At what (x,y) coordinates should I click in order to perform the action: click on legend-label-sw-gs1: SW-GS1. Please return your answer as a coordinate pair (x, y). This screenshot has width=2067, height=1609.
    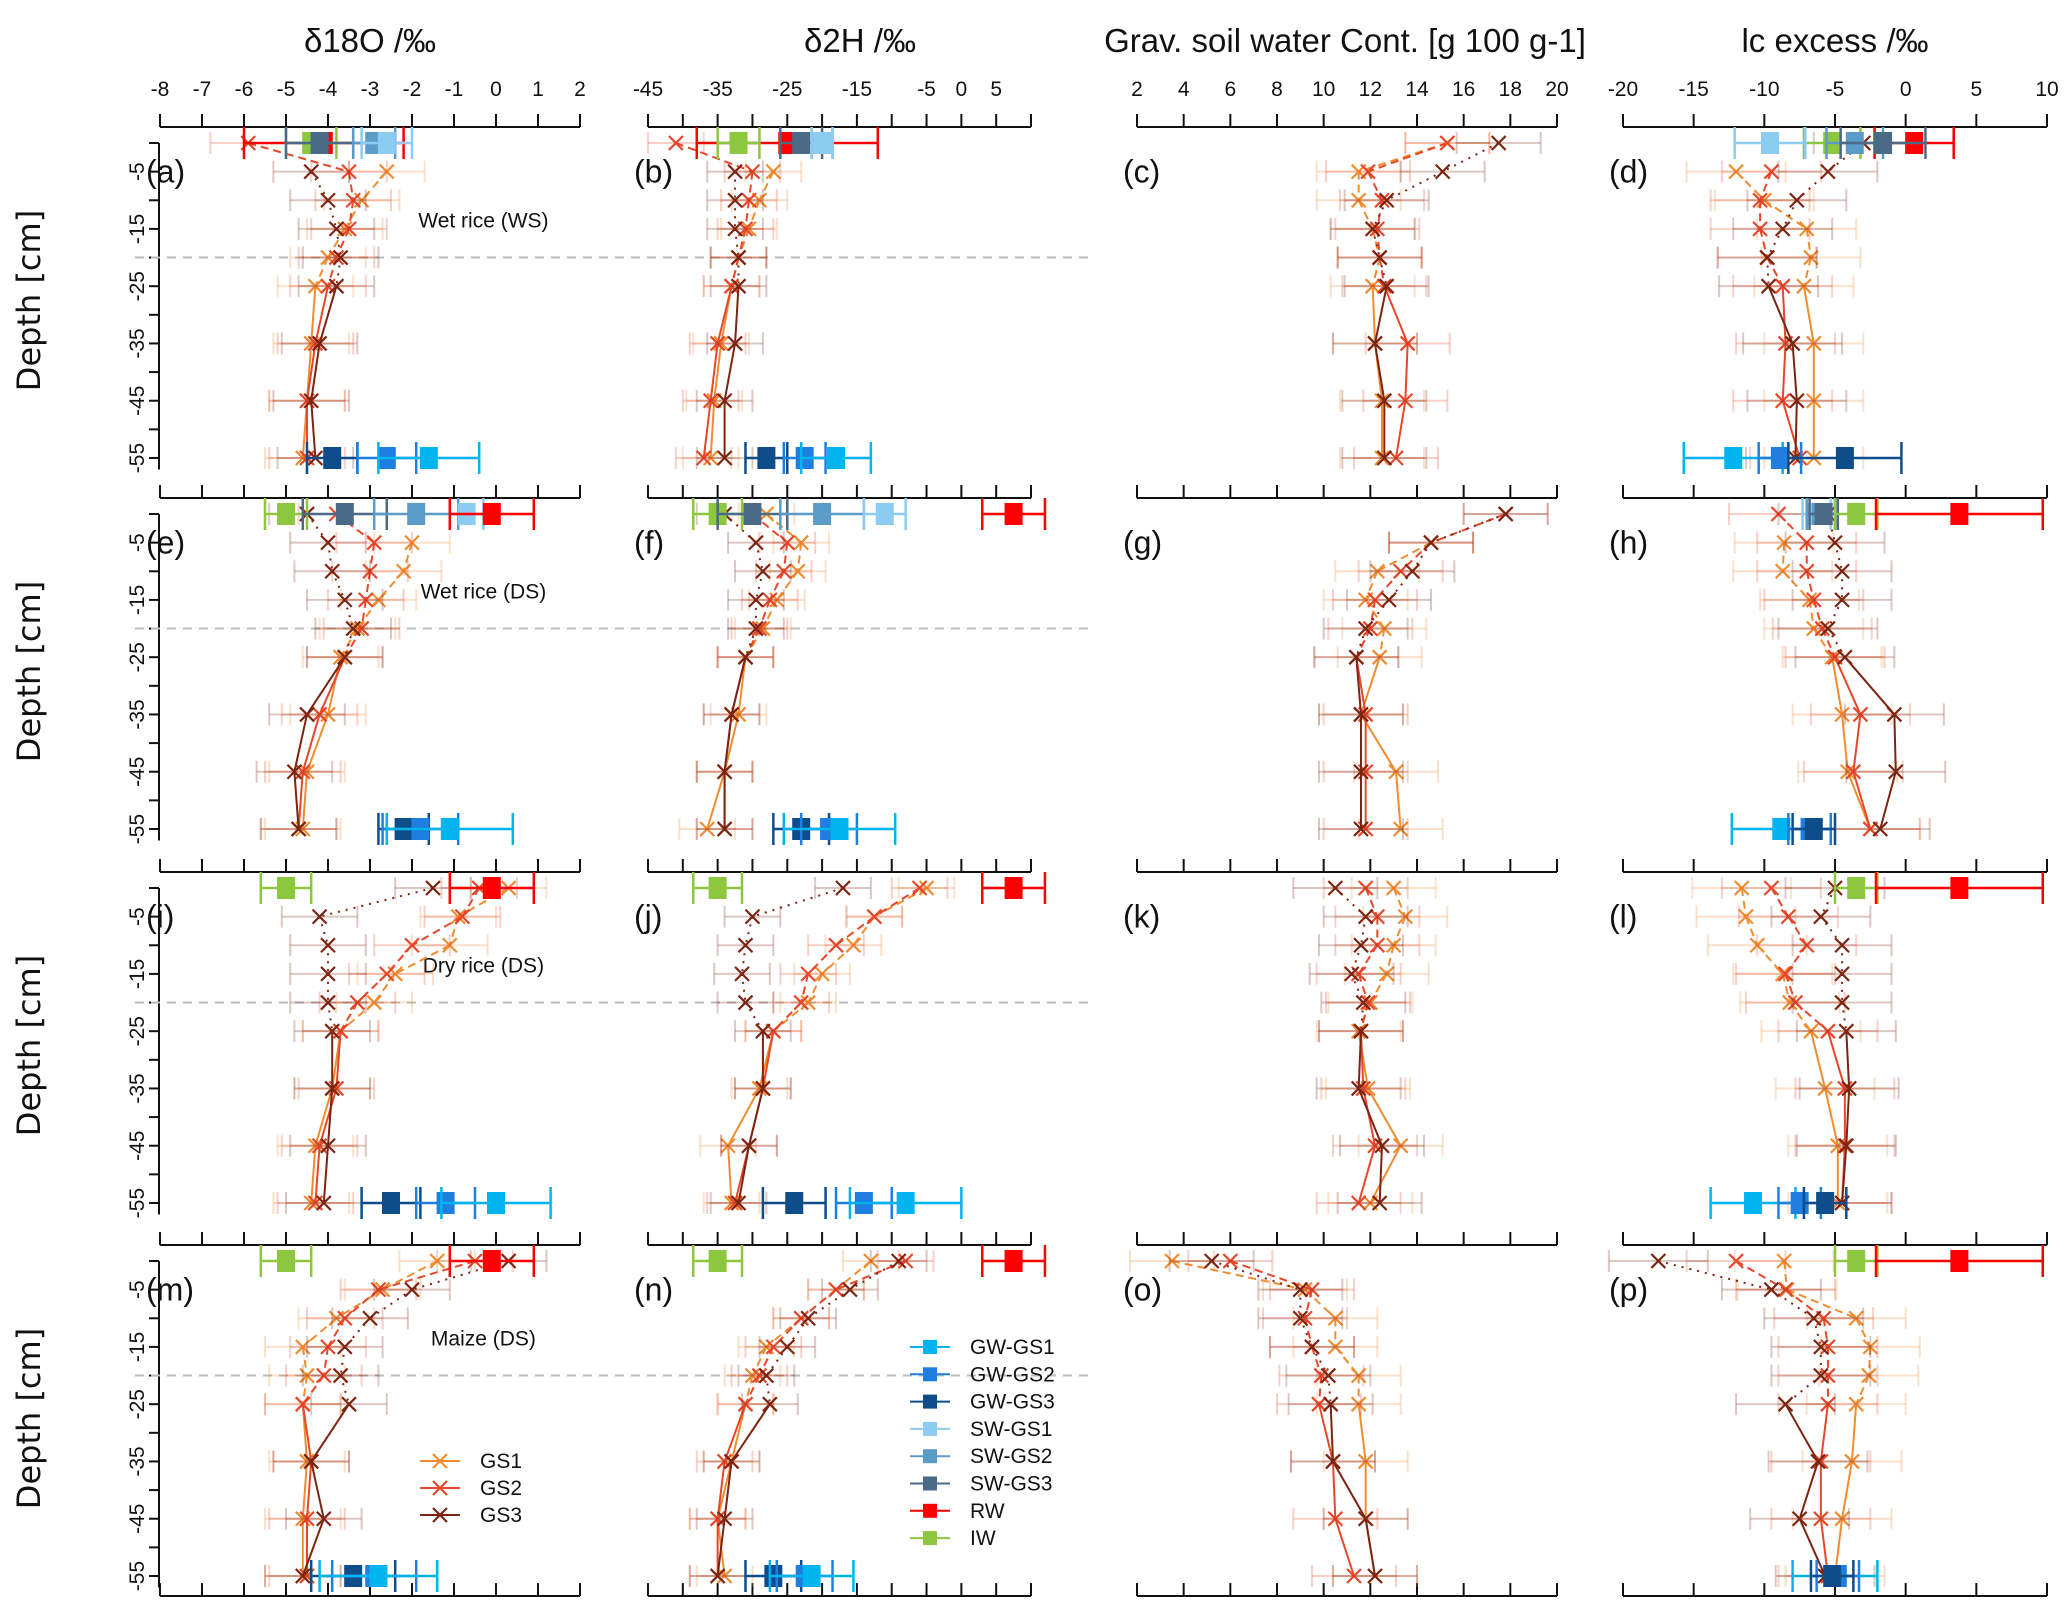
    Looking at the image, I should click on (1011, 1429).